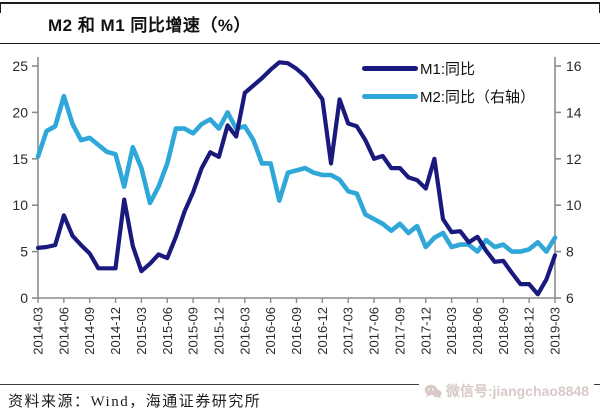  What do you see at coordinates (390, 96) in the screenshot?
I see `m2-line-swatch` at bounding box center [390, 96].